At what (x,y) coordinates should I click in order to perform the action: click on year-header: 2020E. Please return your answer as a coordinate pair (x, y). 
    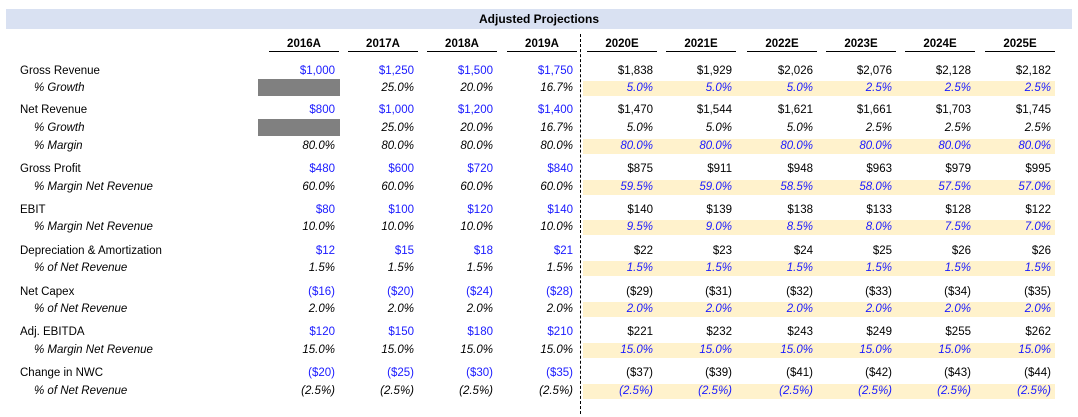
    Looking at the image, I should click on (622, 45).